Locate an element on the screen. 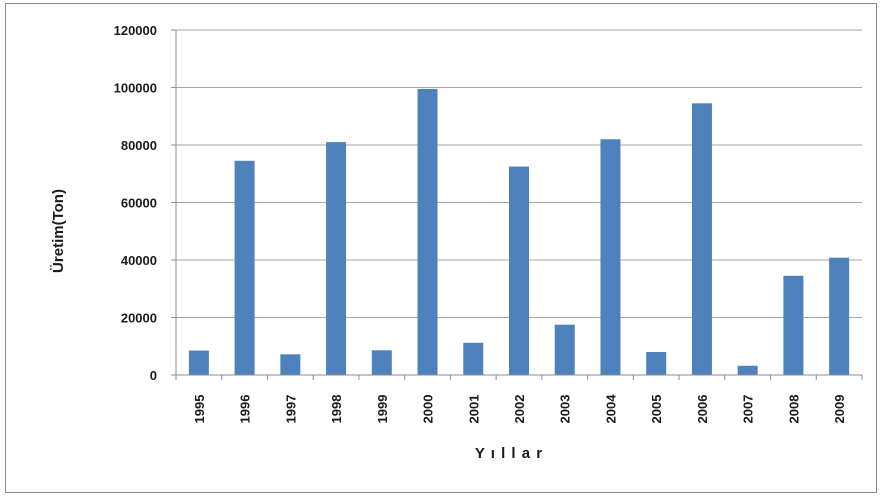 The height and width of the screenshot is (497, 881). x-tick-label-2008: 2008 is located at coordinates (793, 409).